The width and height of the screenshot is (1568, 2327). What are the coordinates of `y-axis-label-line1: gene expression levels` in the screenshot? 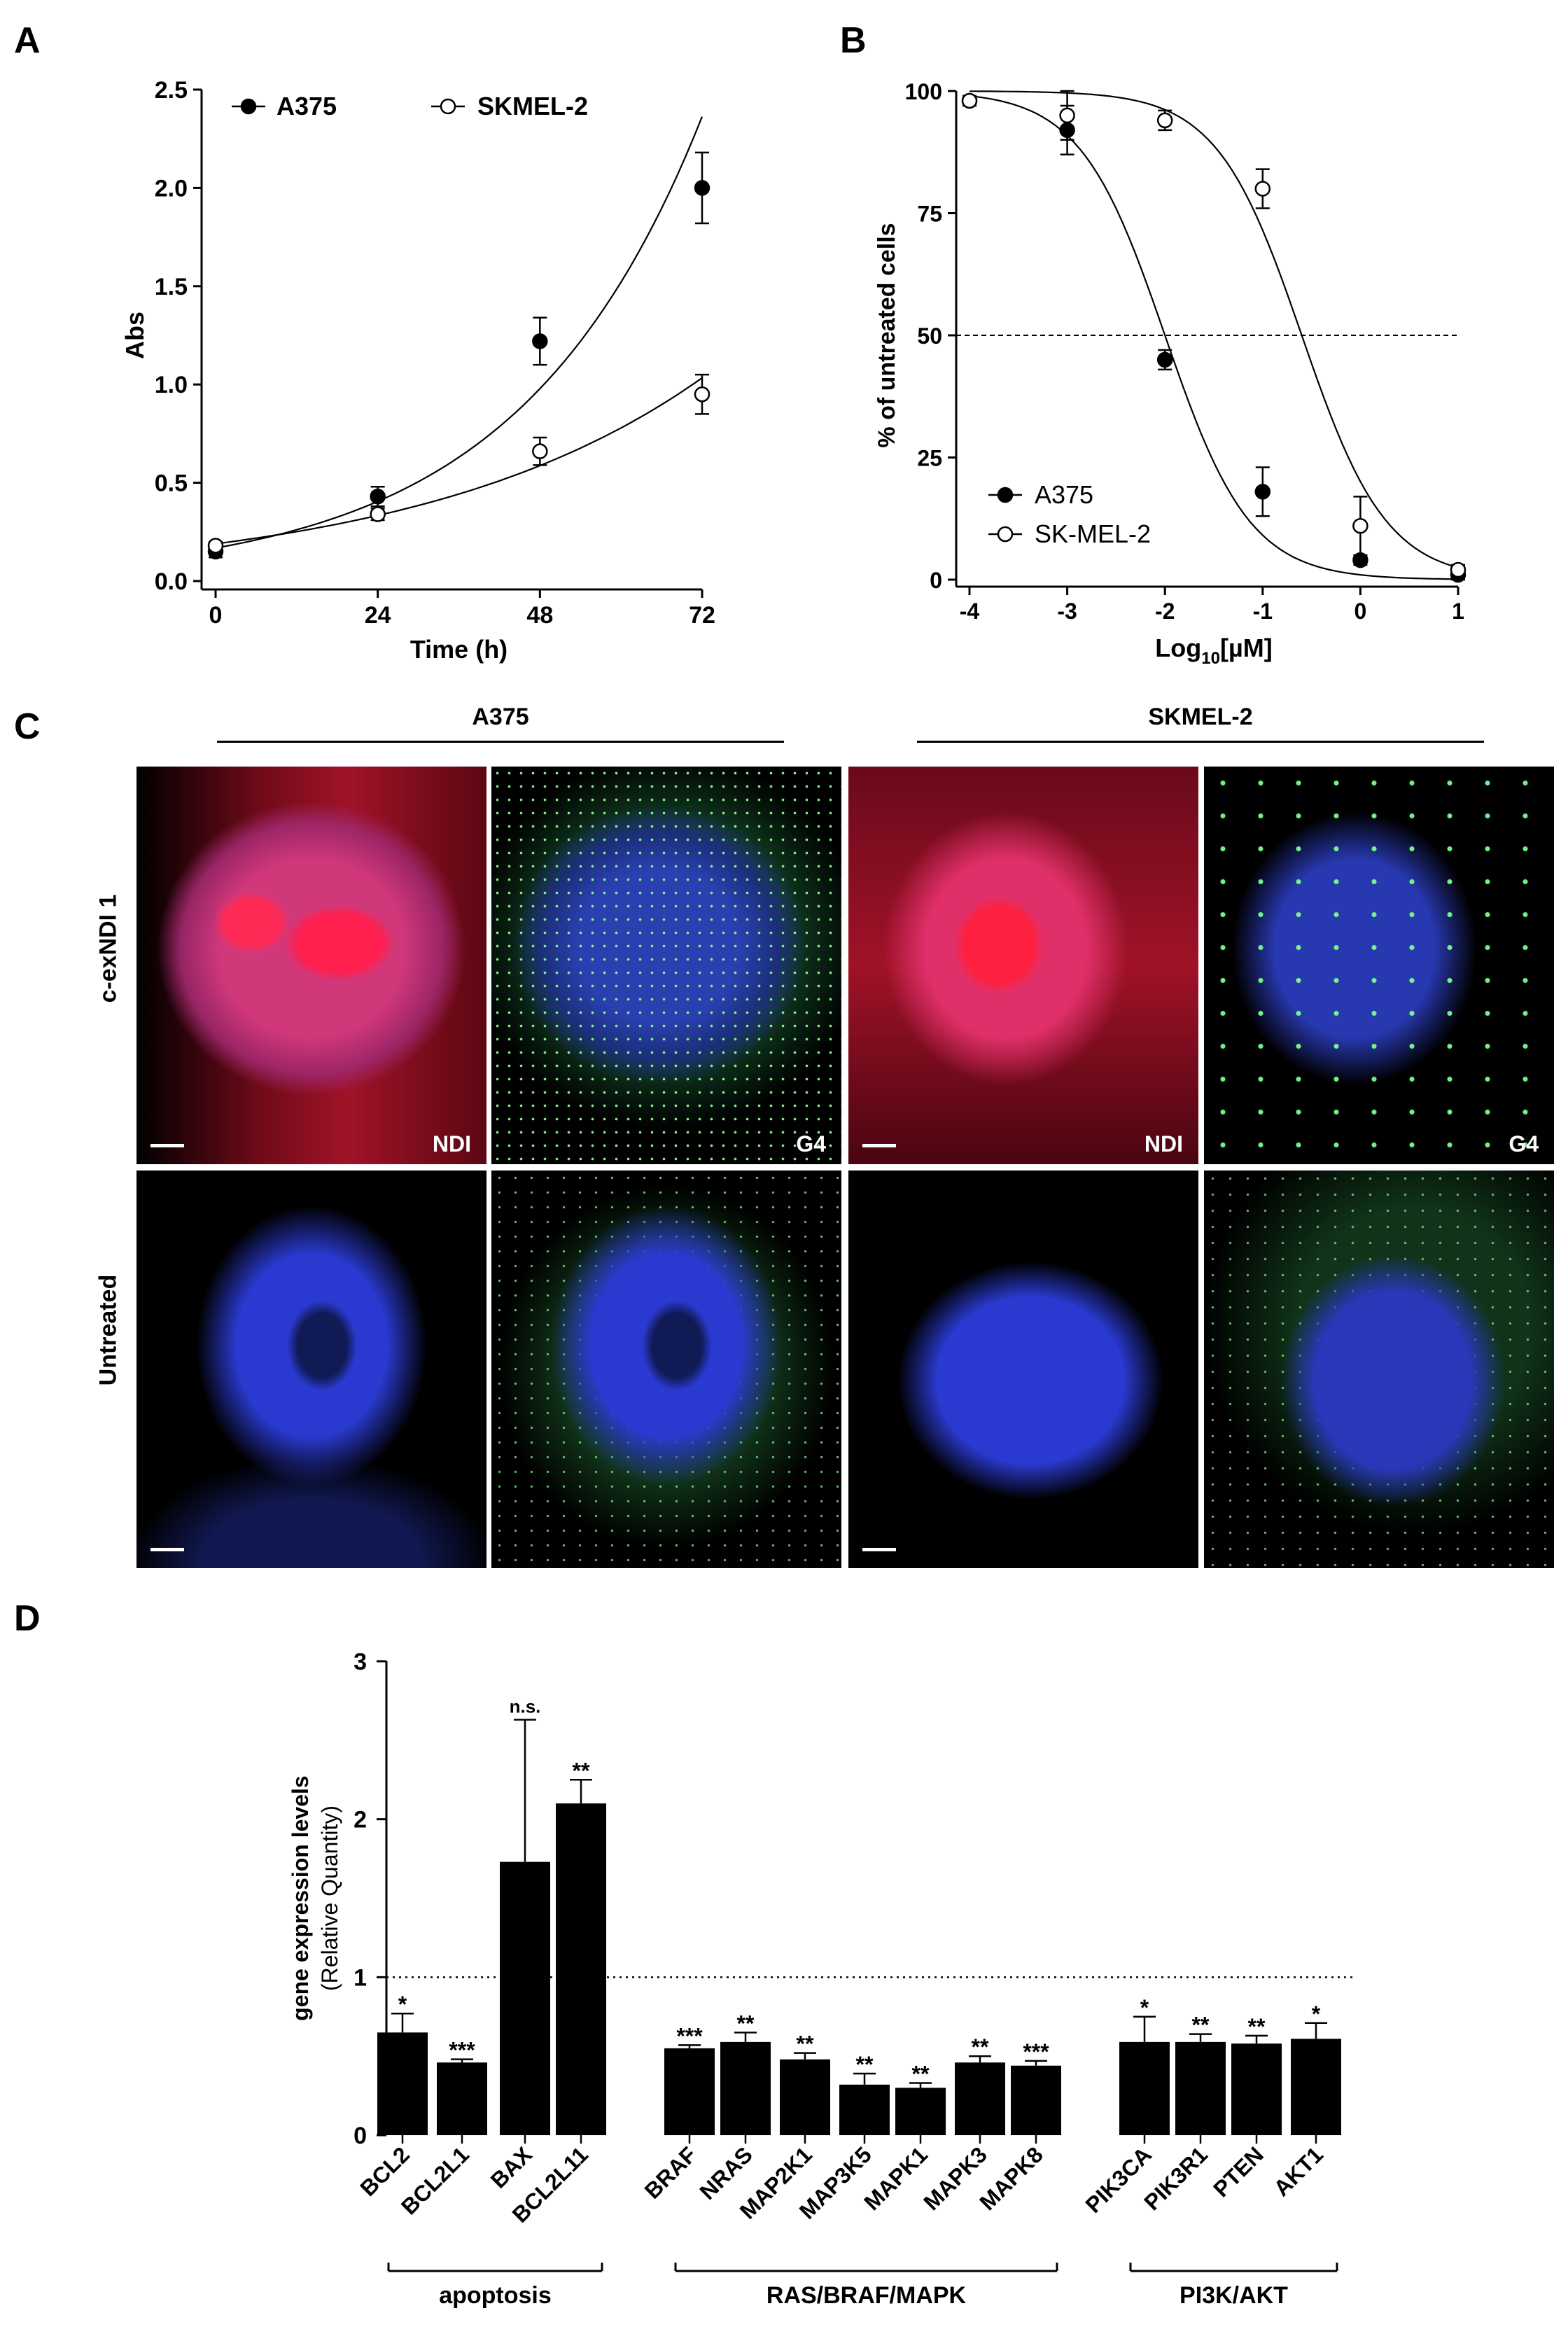 It's located at (300, 1897).